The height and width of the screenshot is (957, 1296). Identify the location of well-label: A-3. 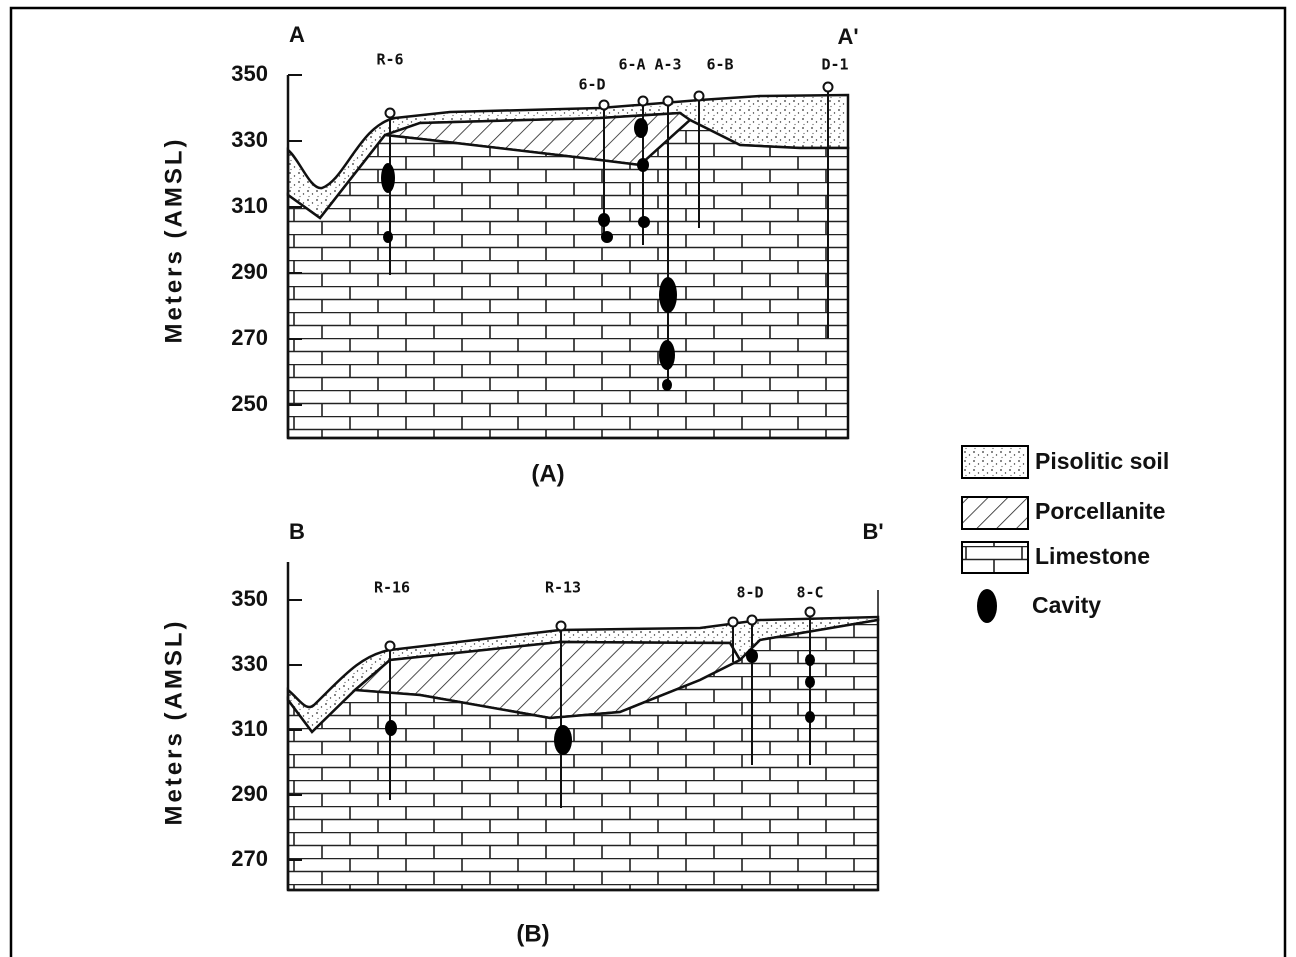
(667, 65).